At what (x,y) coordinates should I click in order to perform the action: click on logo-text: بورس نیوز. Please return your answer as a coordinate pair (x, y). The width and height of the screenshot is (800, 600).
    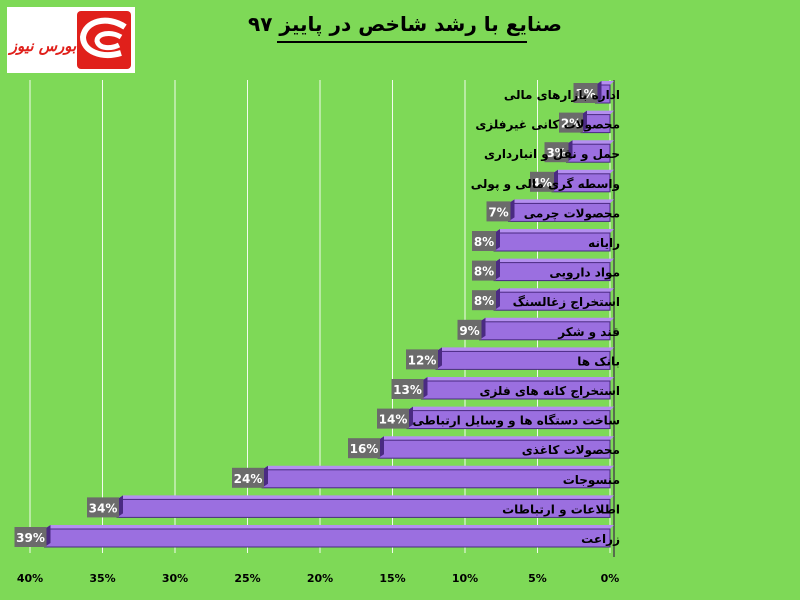
    Looking at the image, I should click on (42, 46).